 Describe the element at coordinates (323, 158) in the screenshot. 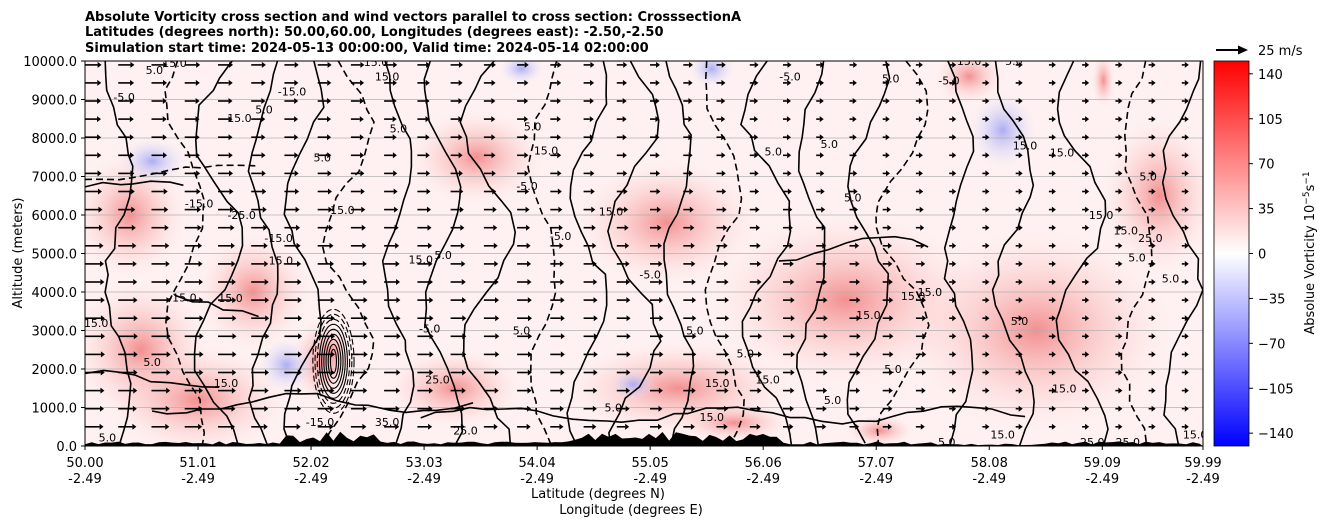

I see `contour-label-5: 5.0` at that location.